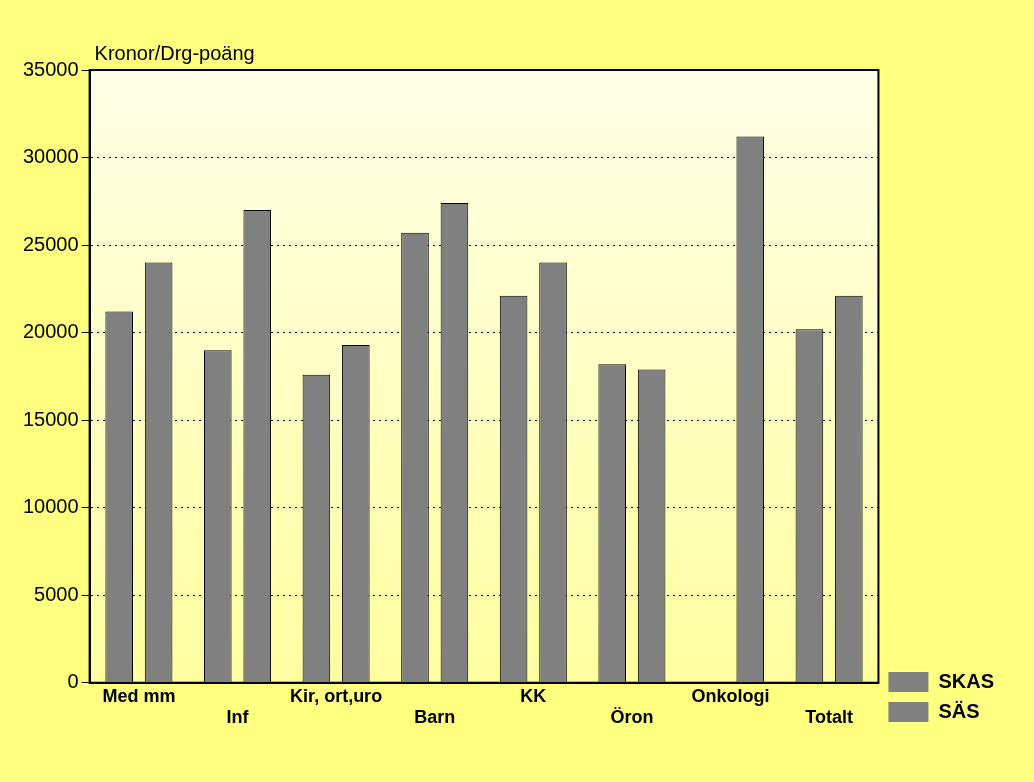 The height and width of the screenshot is (782, 1034). Describe the element at coordinates (50, 243) in the screenshot. I see `y-tick-label: 25000` at that location.